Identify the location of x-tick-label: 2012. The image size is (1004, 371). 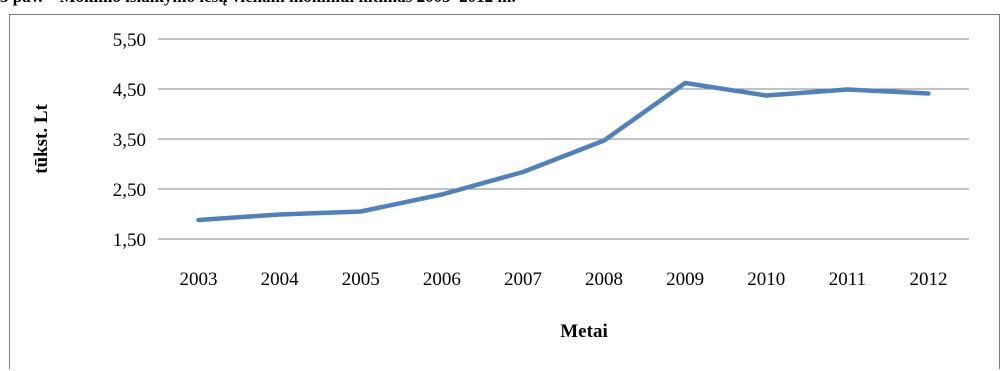
(928, 279).